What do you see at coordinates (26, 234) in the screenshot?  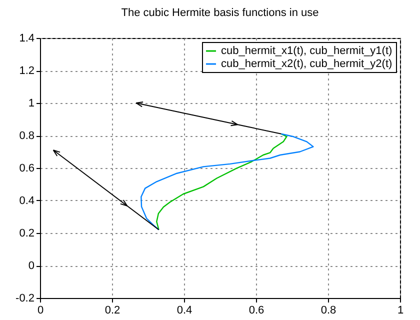 I see `y-tick-label: 0.2` at bounding box center [26, 234].